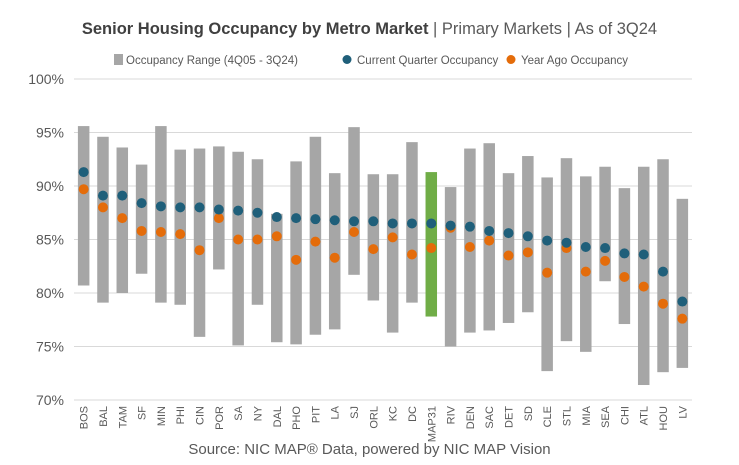 The width and height of the screenshot is (739, 465). Describe the element at coordinates (141, 230) in the screenshot. I see `yearago-dot-sf` at that location.